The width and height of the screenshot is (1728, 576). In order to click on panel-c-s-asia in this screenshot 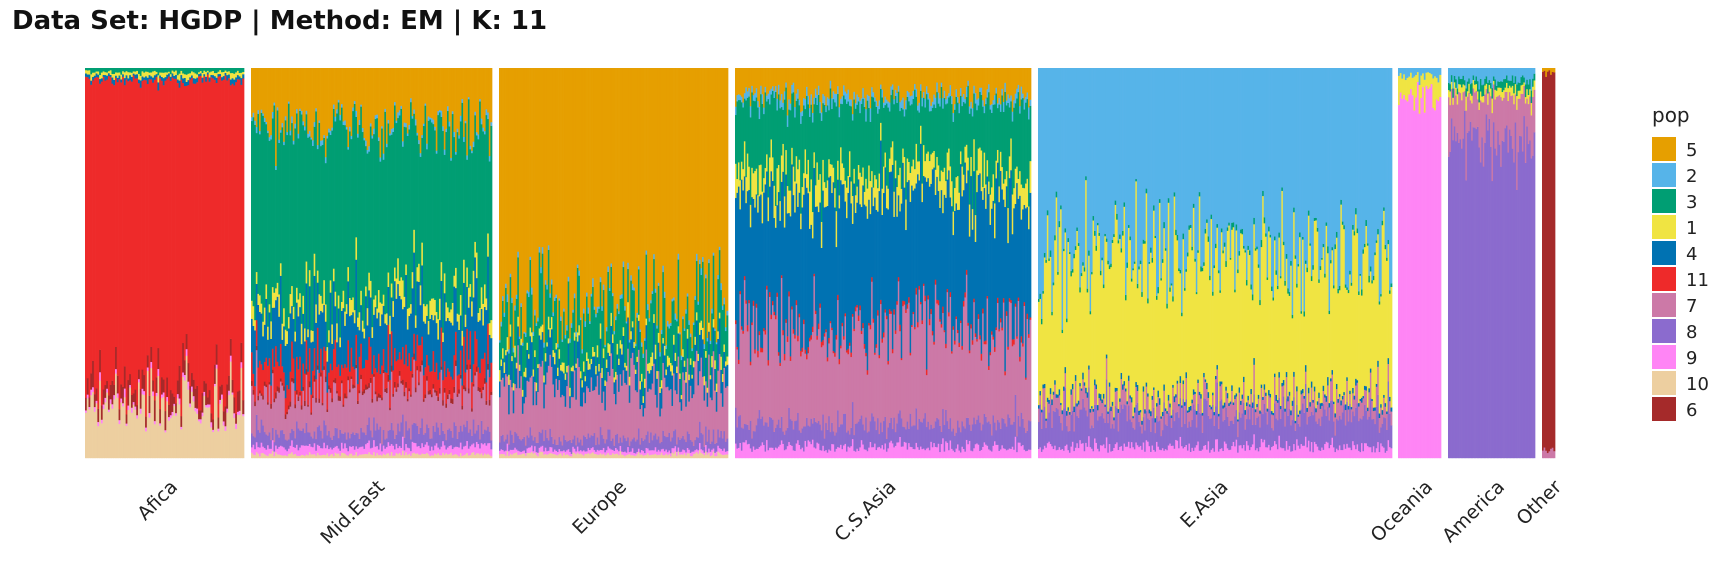, I will do `click(883, 263)`.